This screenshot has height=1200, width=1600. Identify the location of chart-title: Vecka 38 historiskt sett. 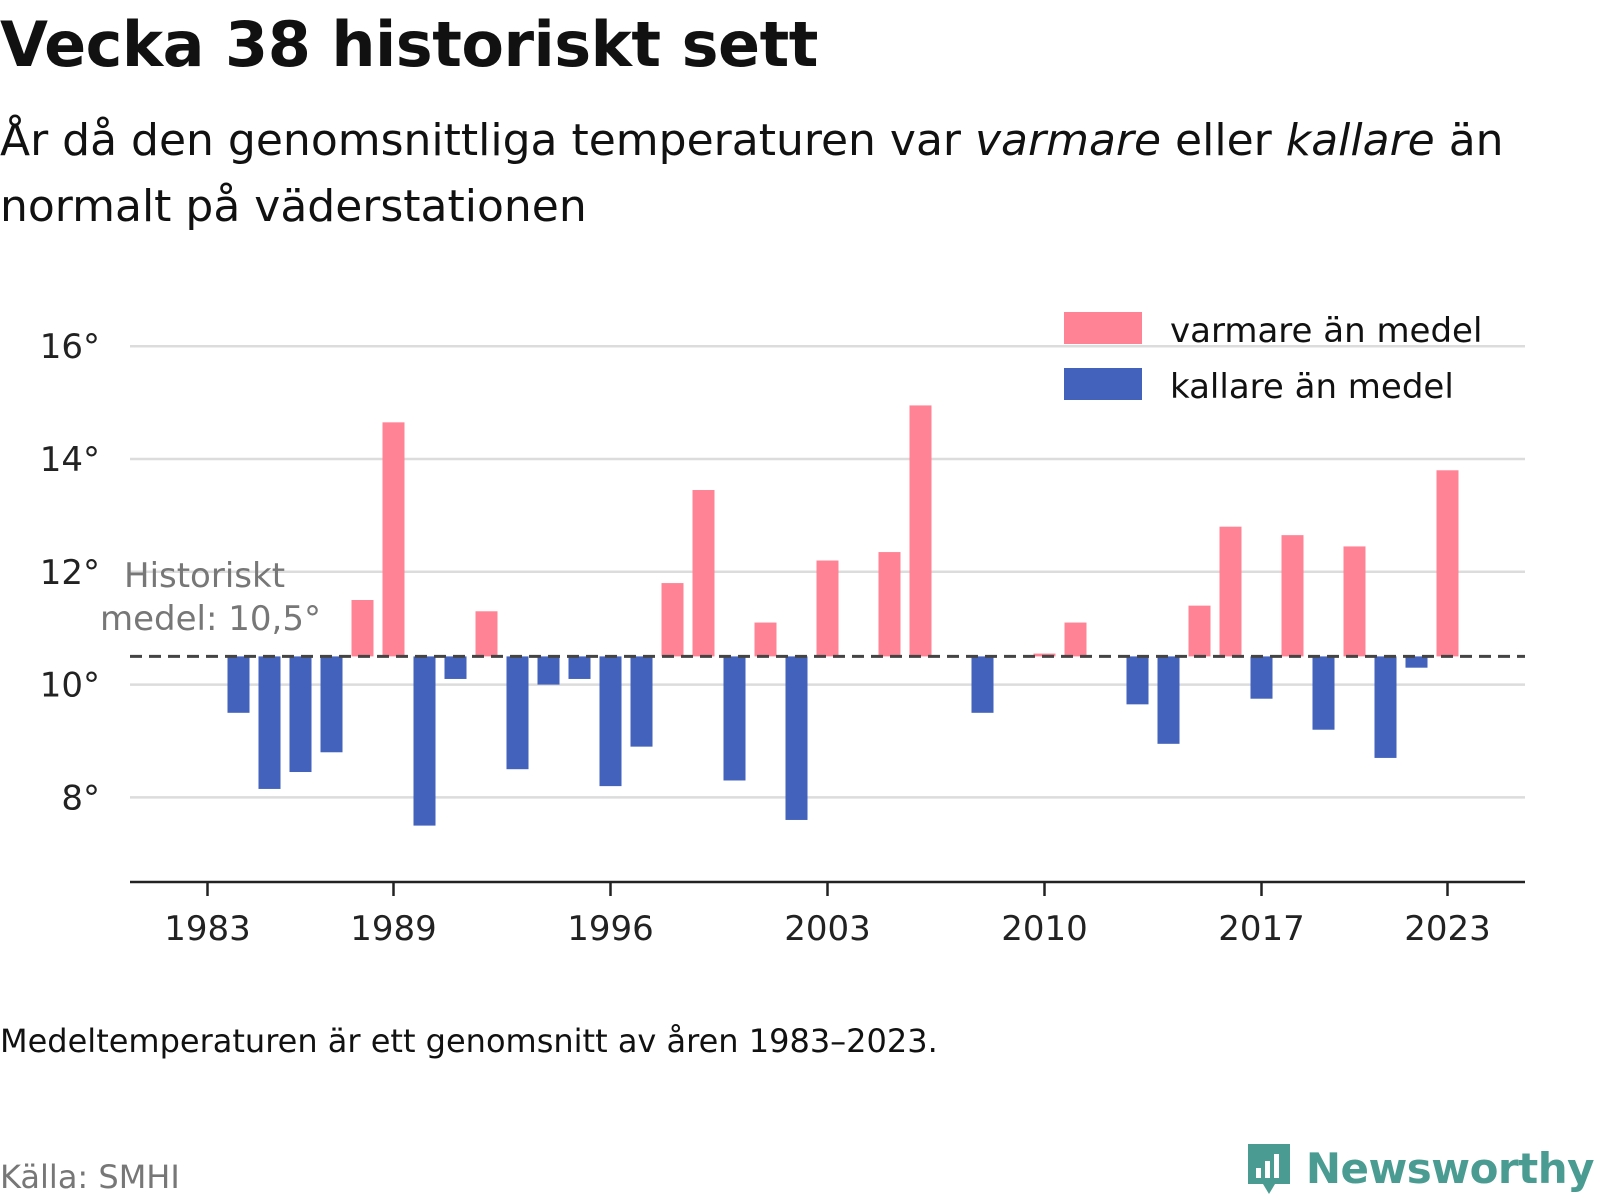
(409, 44).